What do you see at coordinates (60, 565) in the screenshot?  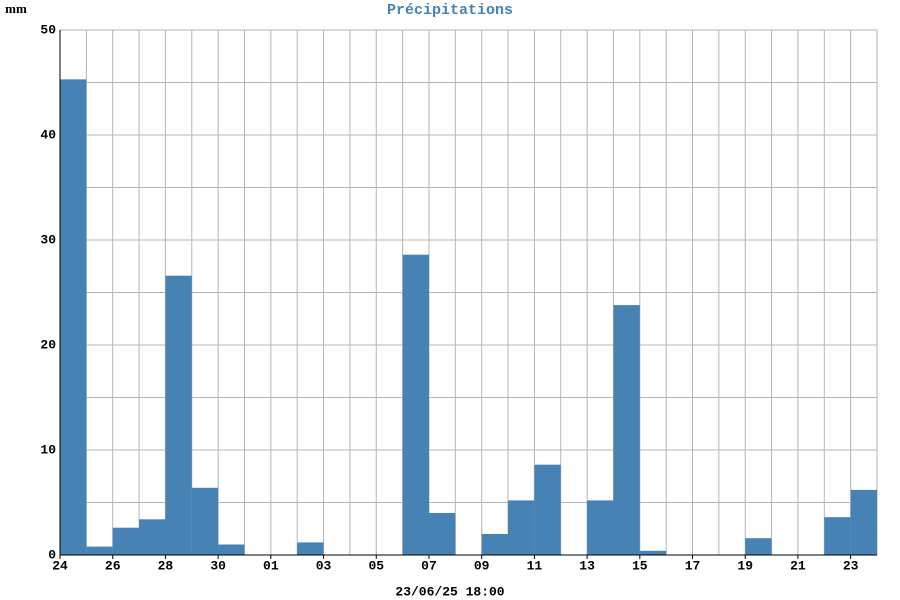 I see `x-tick-label: 24` at bounding box center [60, 565].